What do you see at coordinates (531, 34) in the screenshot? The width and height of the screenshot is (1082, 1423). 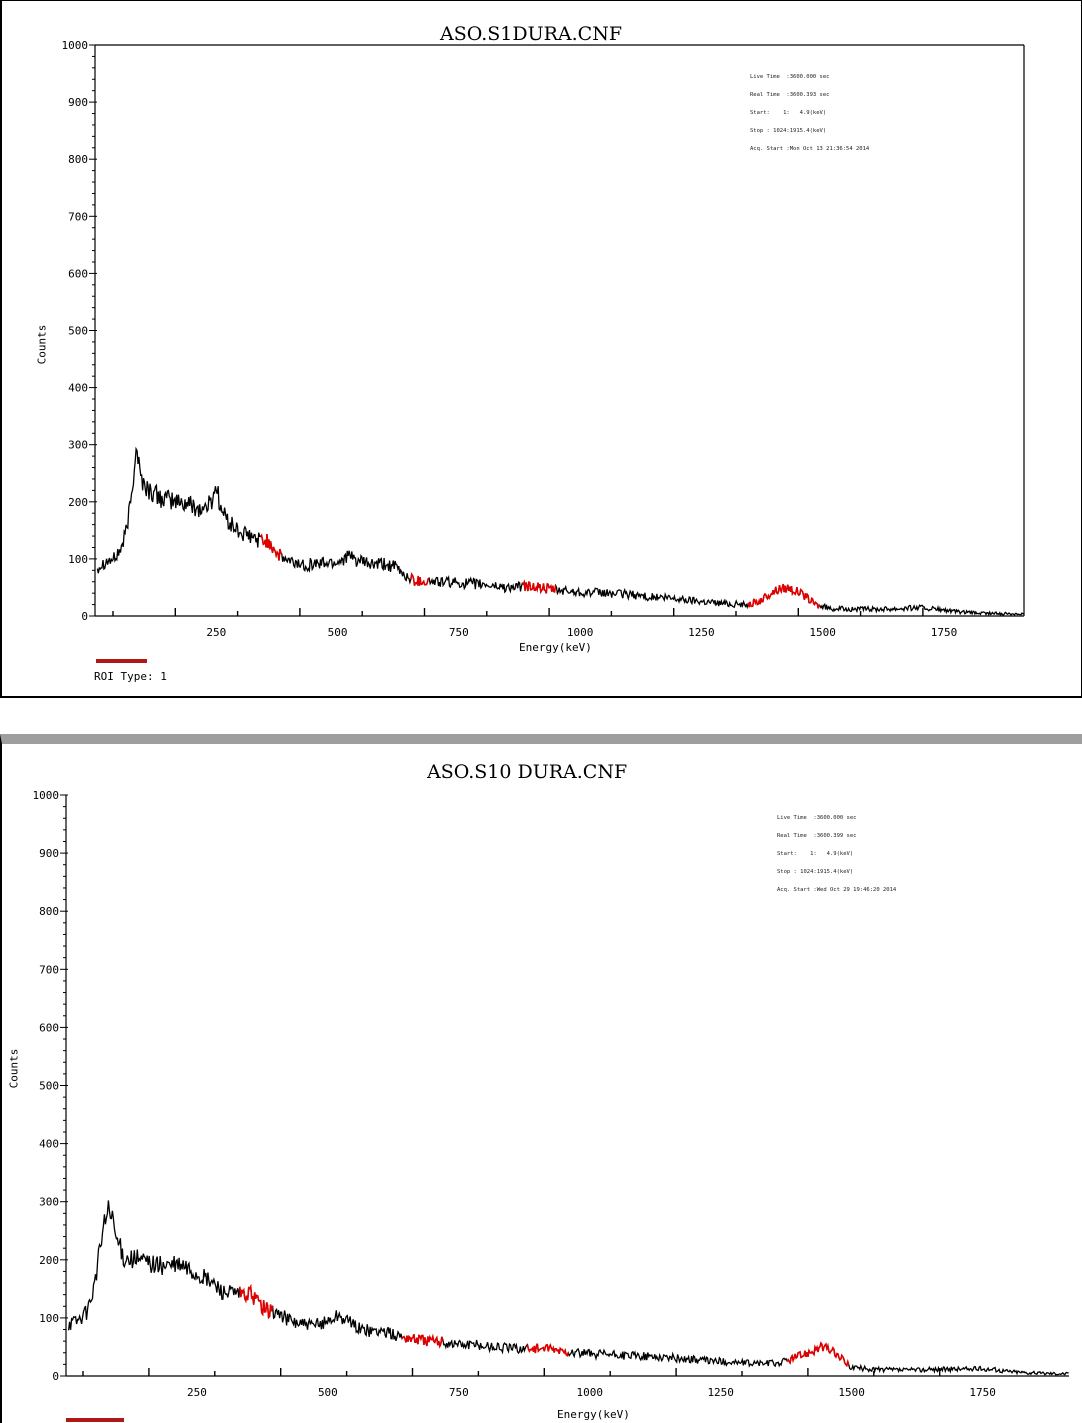 I see `chart-title: ASO.S1DURA.CNF` at bounding box center [531, 34].